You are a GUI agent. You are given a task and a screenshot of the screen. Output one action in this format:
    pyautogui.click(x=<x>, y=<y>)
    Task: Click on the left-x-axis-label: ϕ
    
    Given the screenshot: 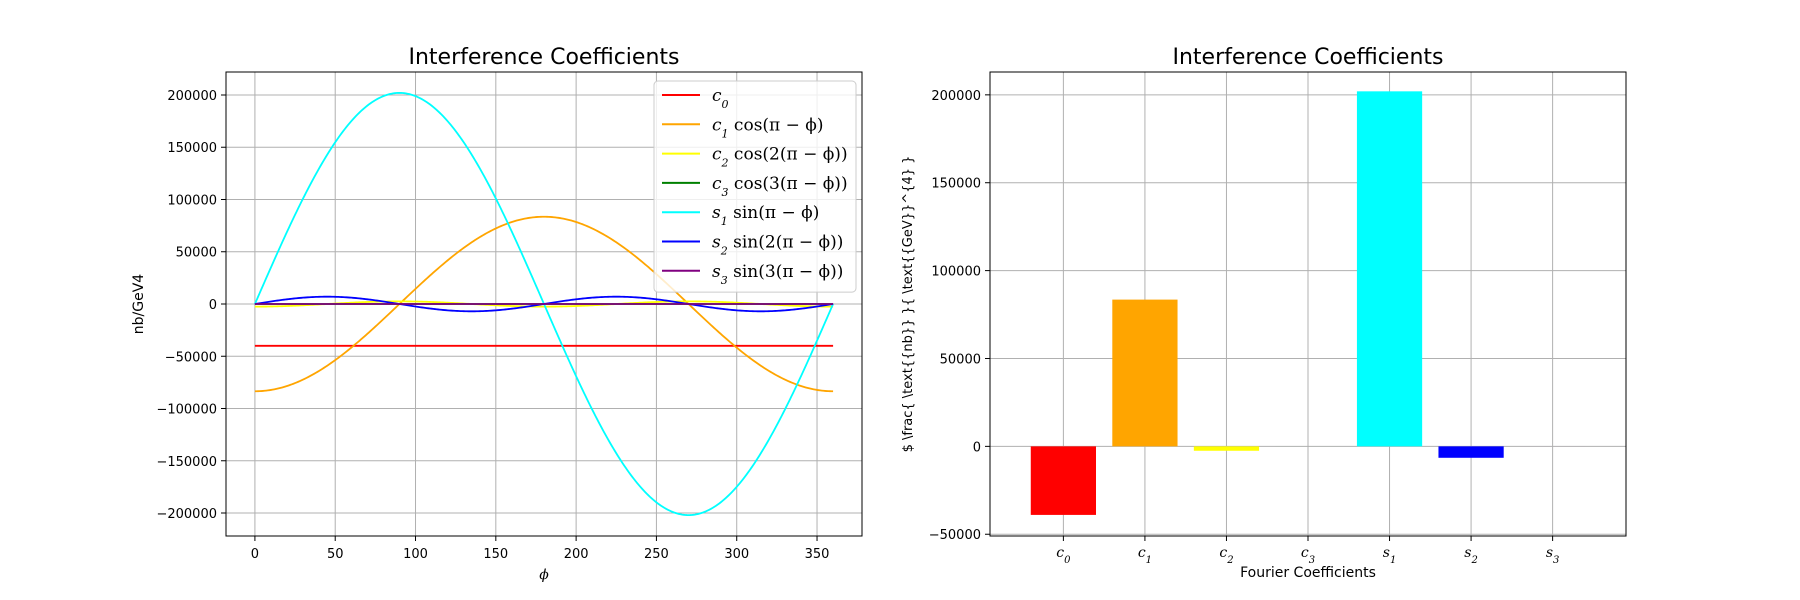 What is the action you would take?
    pyautogui.click(x=544, y=575)
    